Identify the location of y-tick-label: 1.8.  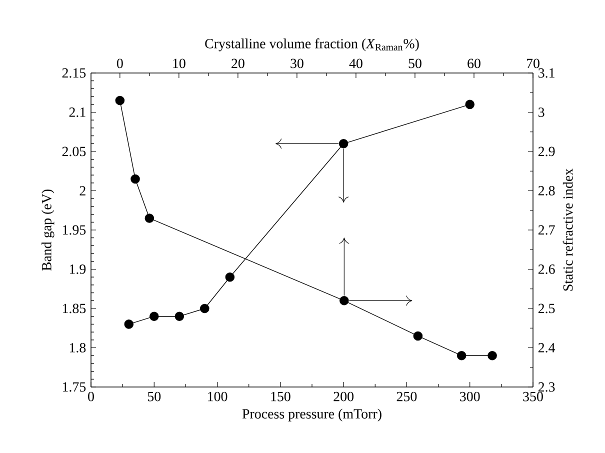
(78, 347).